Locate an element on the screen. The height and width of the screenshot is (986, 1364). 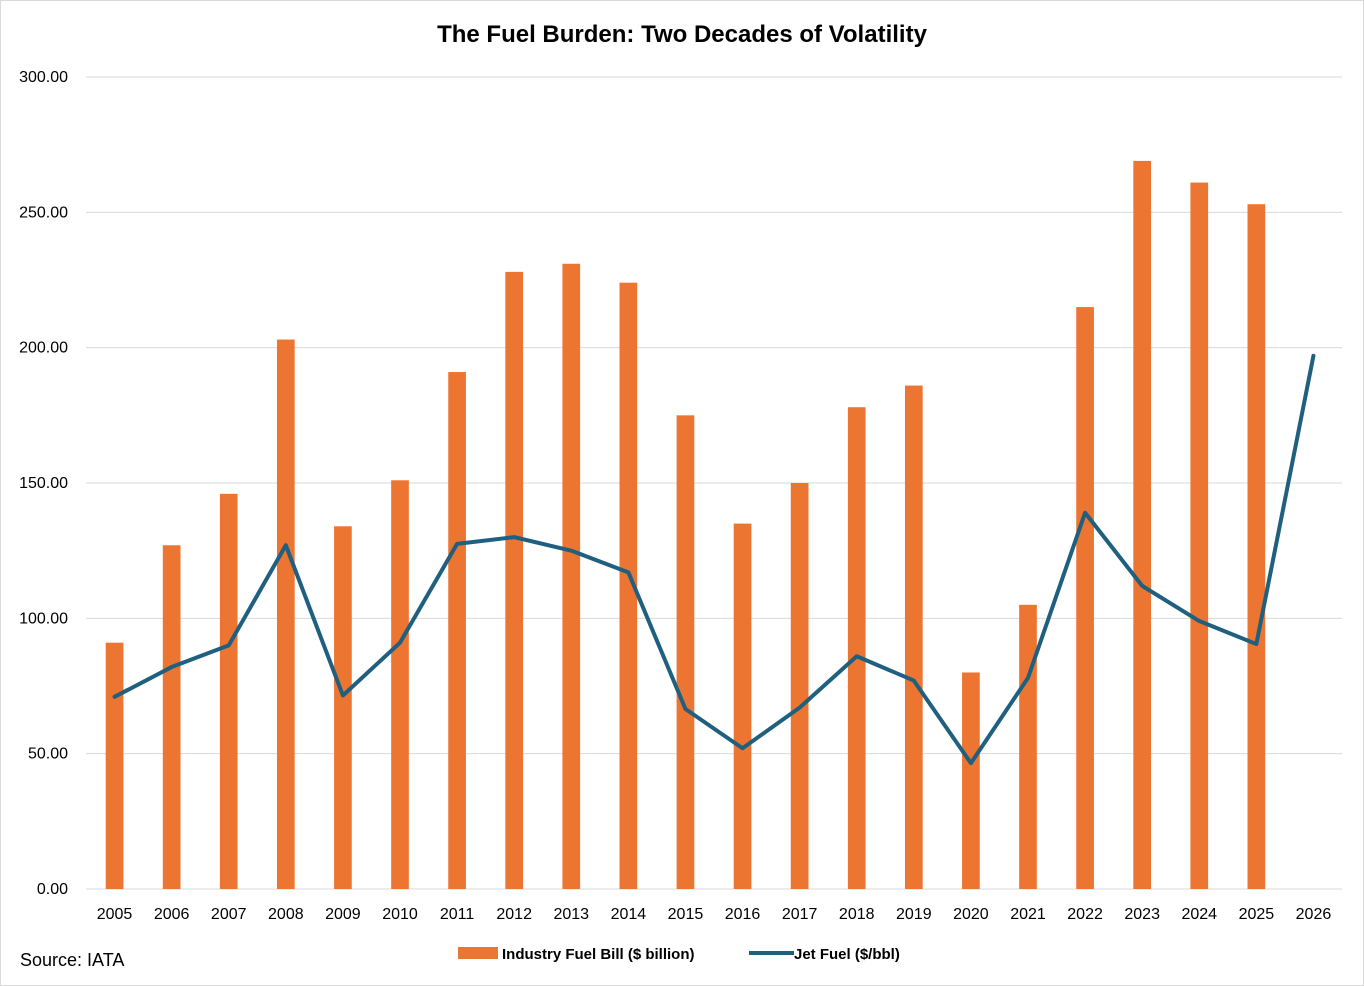
bar-fuel-bill-2009 is located at coordinates (343, 707).